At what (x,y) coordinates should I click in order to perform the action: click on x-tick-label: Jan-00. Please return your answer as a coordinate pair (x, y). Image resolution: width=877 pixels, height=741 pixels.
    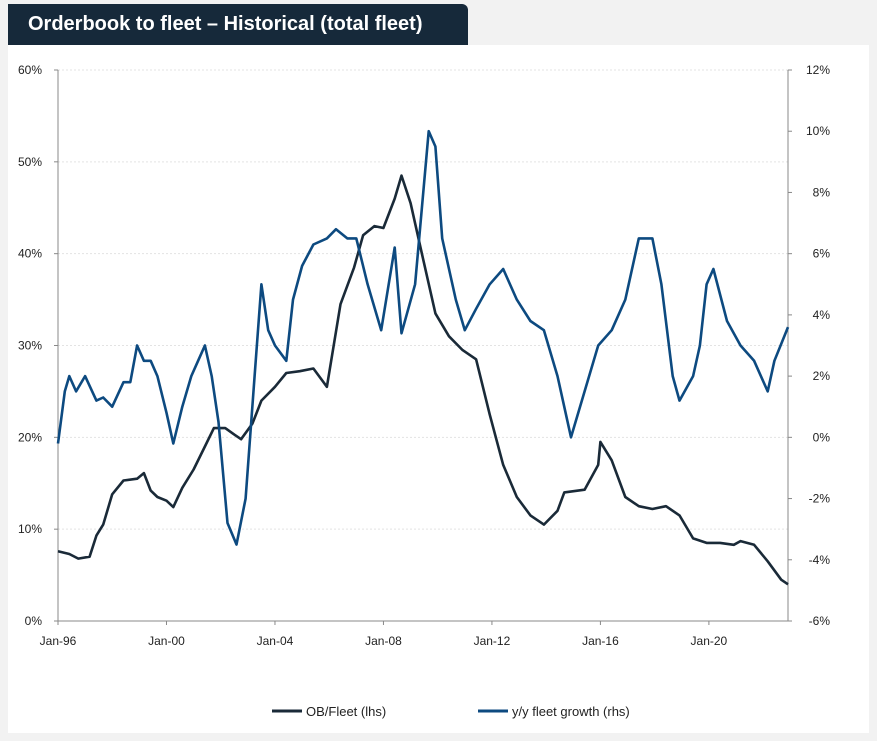
    Looking at the image, I should click on (166, 641).